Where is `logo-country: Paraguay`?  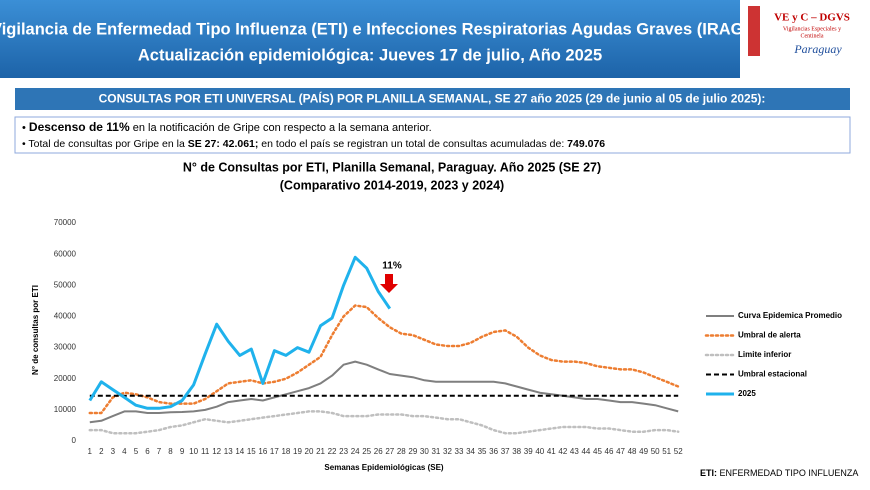
logo-country: Paraguay is located at coordinates (817, 49).